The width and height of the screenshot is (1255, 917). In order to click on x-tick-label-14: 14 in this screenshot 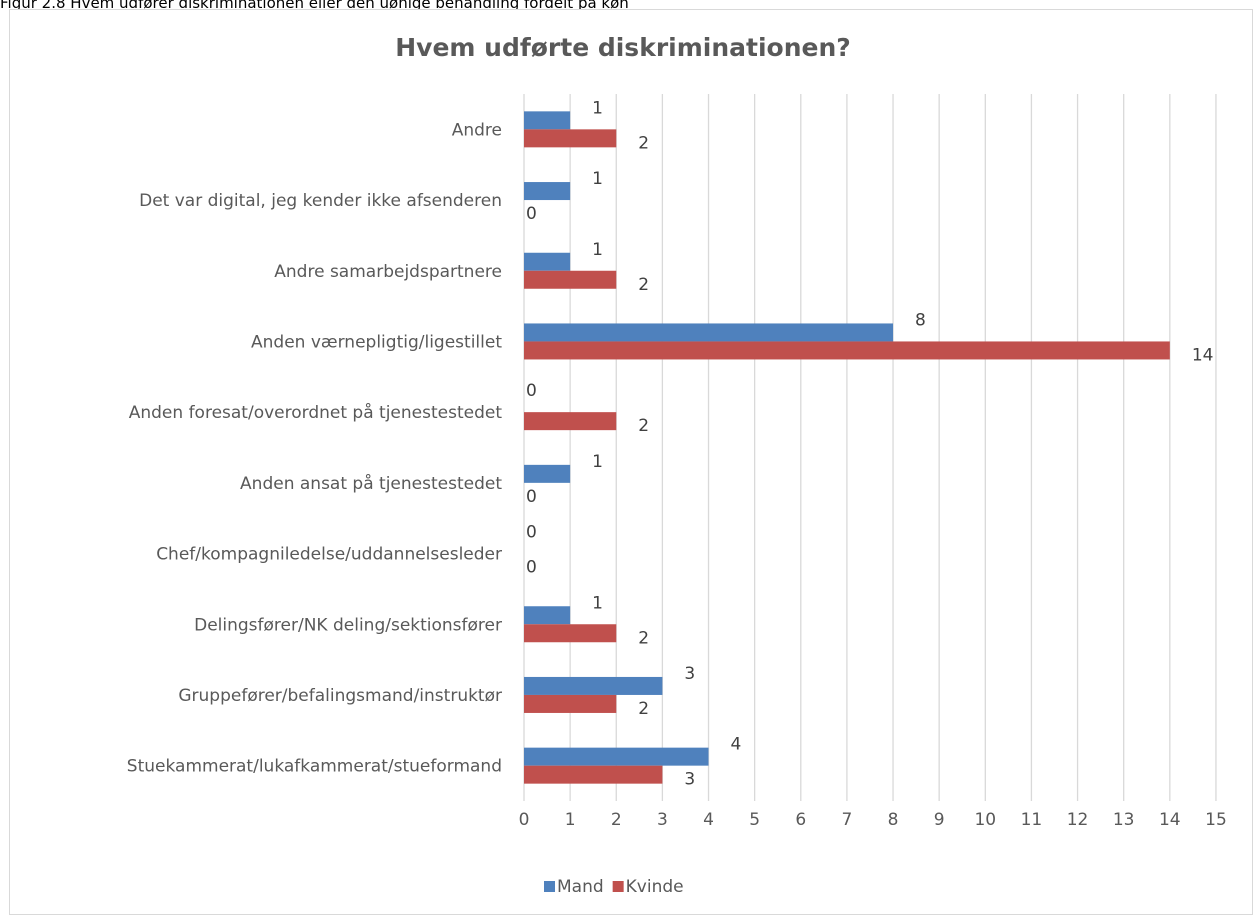, I will do `click(1170, 820)`.